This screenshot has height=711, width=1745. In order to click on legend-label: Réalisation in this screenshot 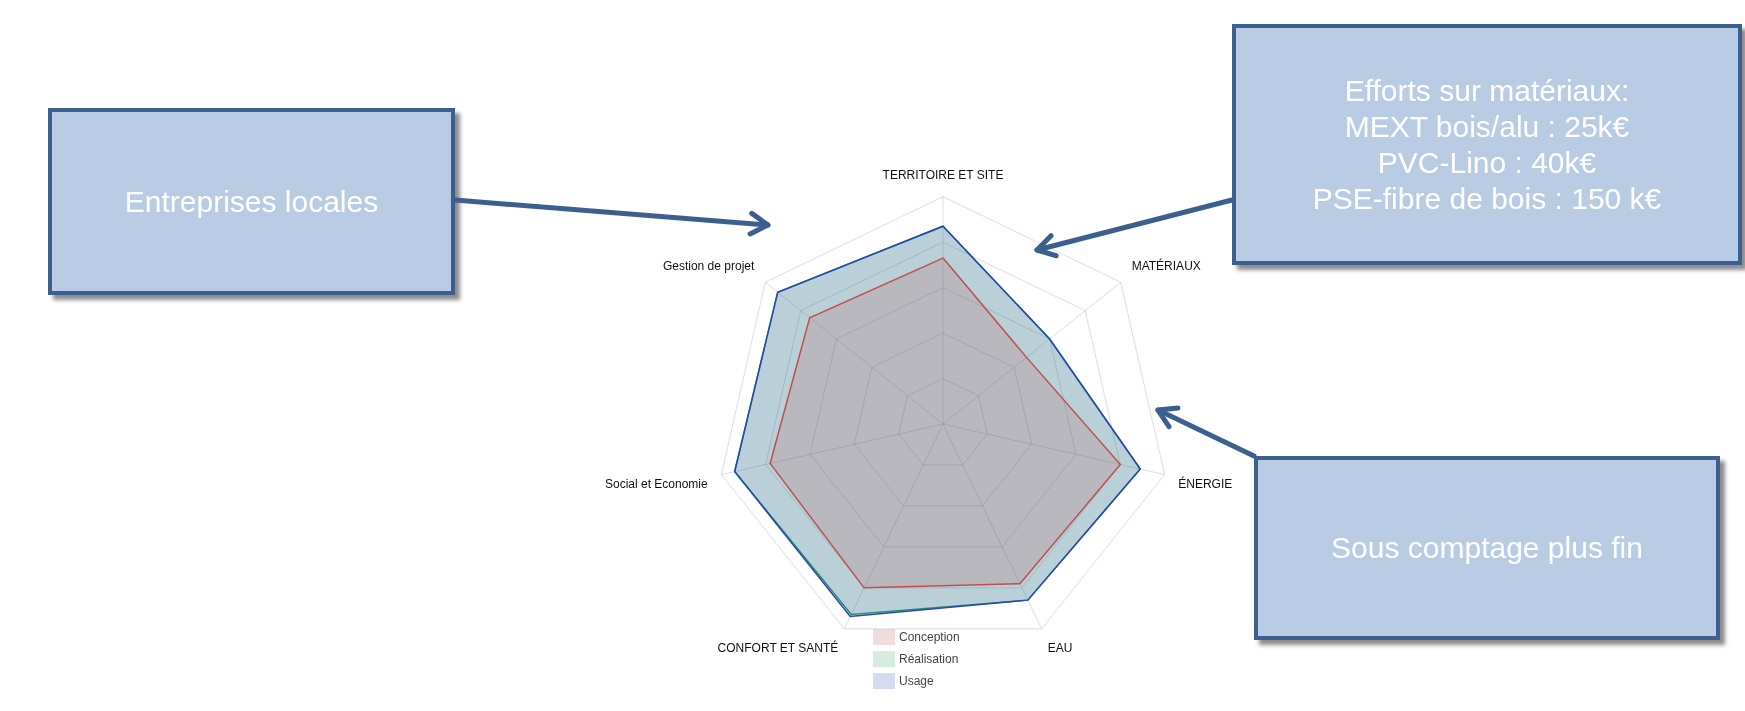, I will do `click(929, 659)`.